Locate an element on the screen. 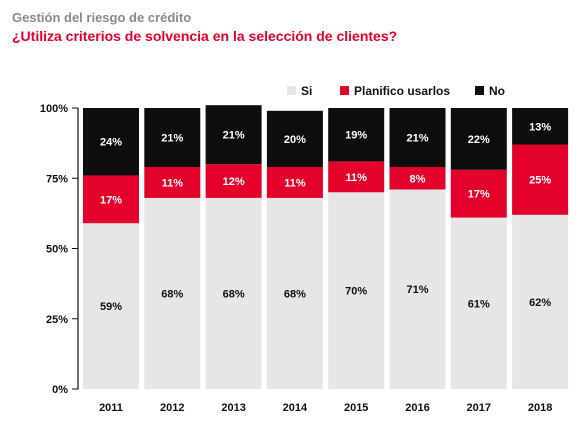 The width and height of the screenshot is (588, 430). chart-supertitle: Gestión del riesgo de crédito is located at coordinates (102, 17).